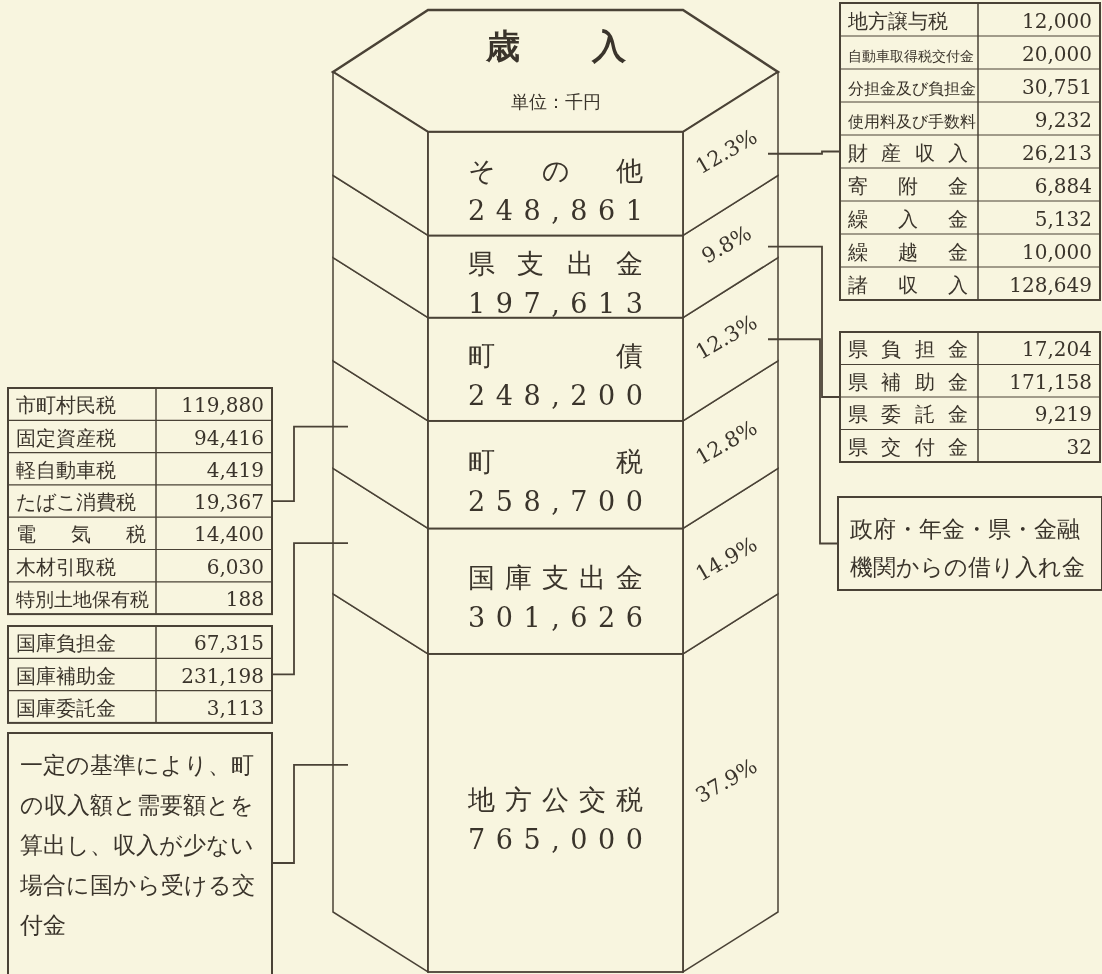 Image resolution: width=1102 pixels, height=974 pixels. Describe the element at coordinates (1079, 446) in the screenshot. I see `text: 32` at that location.